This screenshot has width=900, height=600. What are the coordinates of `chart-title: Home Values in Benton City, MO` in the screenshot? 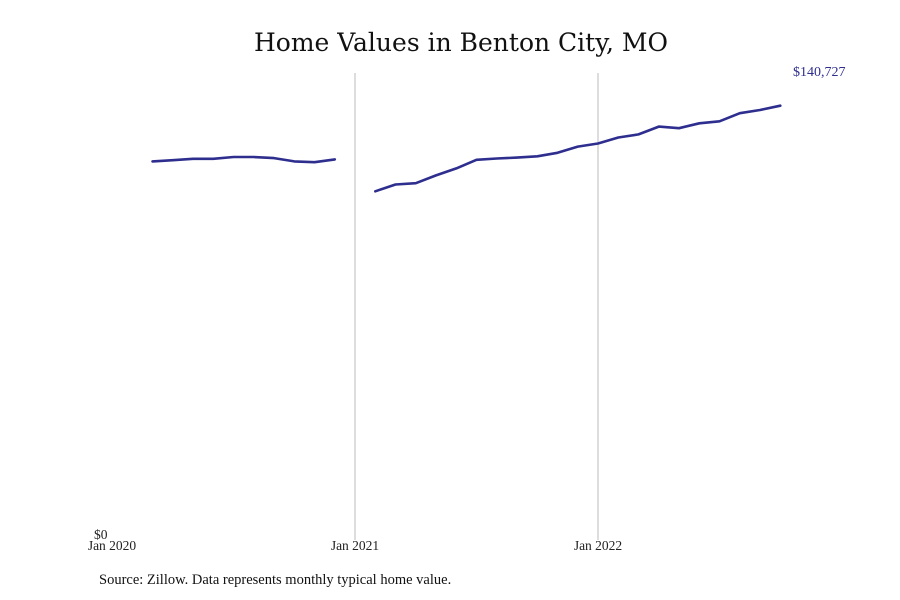 It's located at (461, 42).